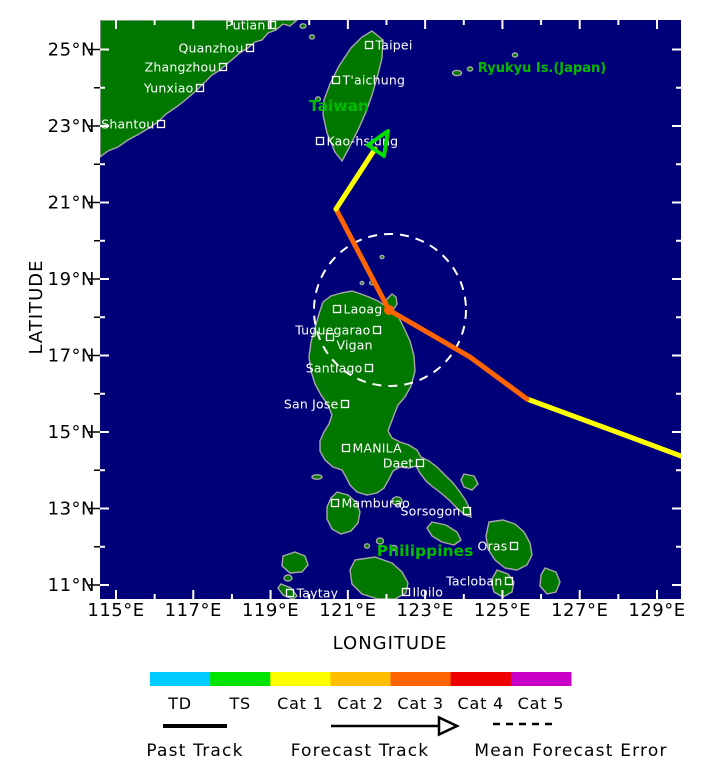 Image resolution: width=720 pixels, height=760 pixels. Describe the element at coordinates (390, 643) in the screenshot. I see `x-axis-title: LONGITUDE` at that location.